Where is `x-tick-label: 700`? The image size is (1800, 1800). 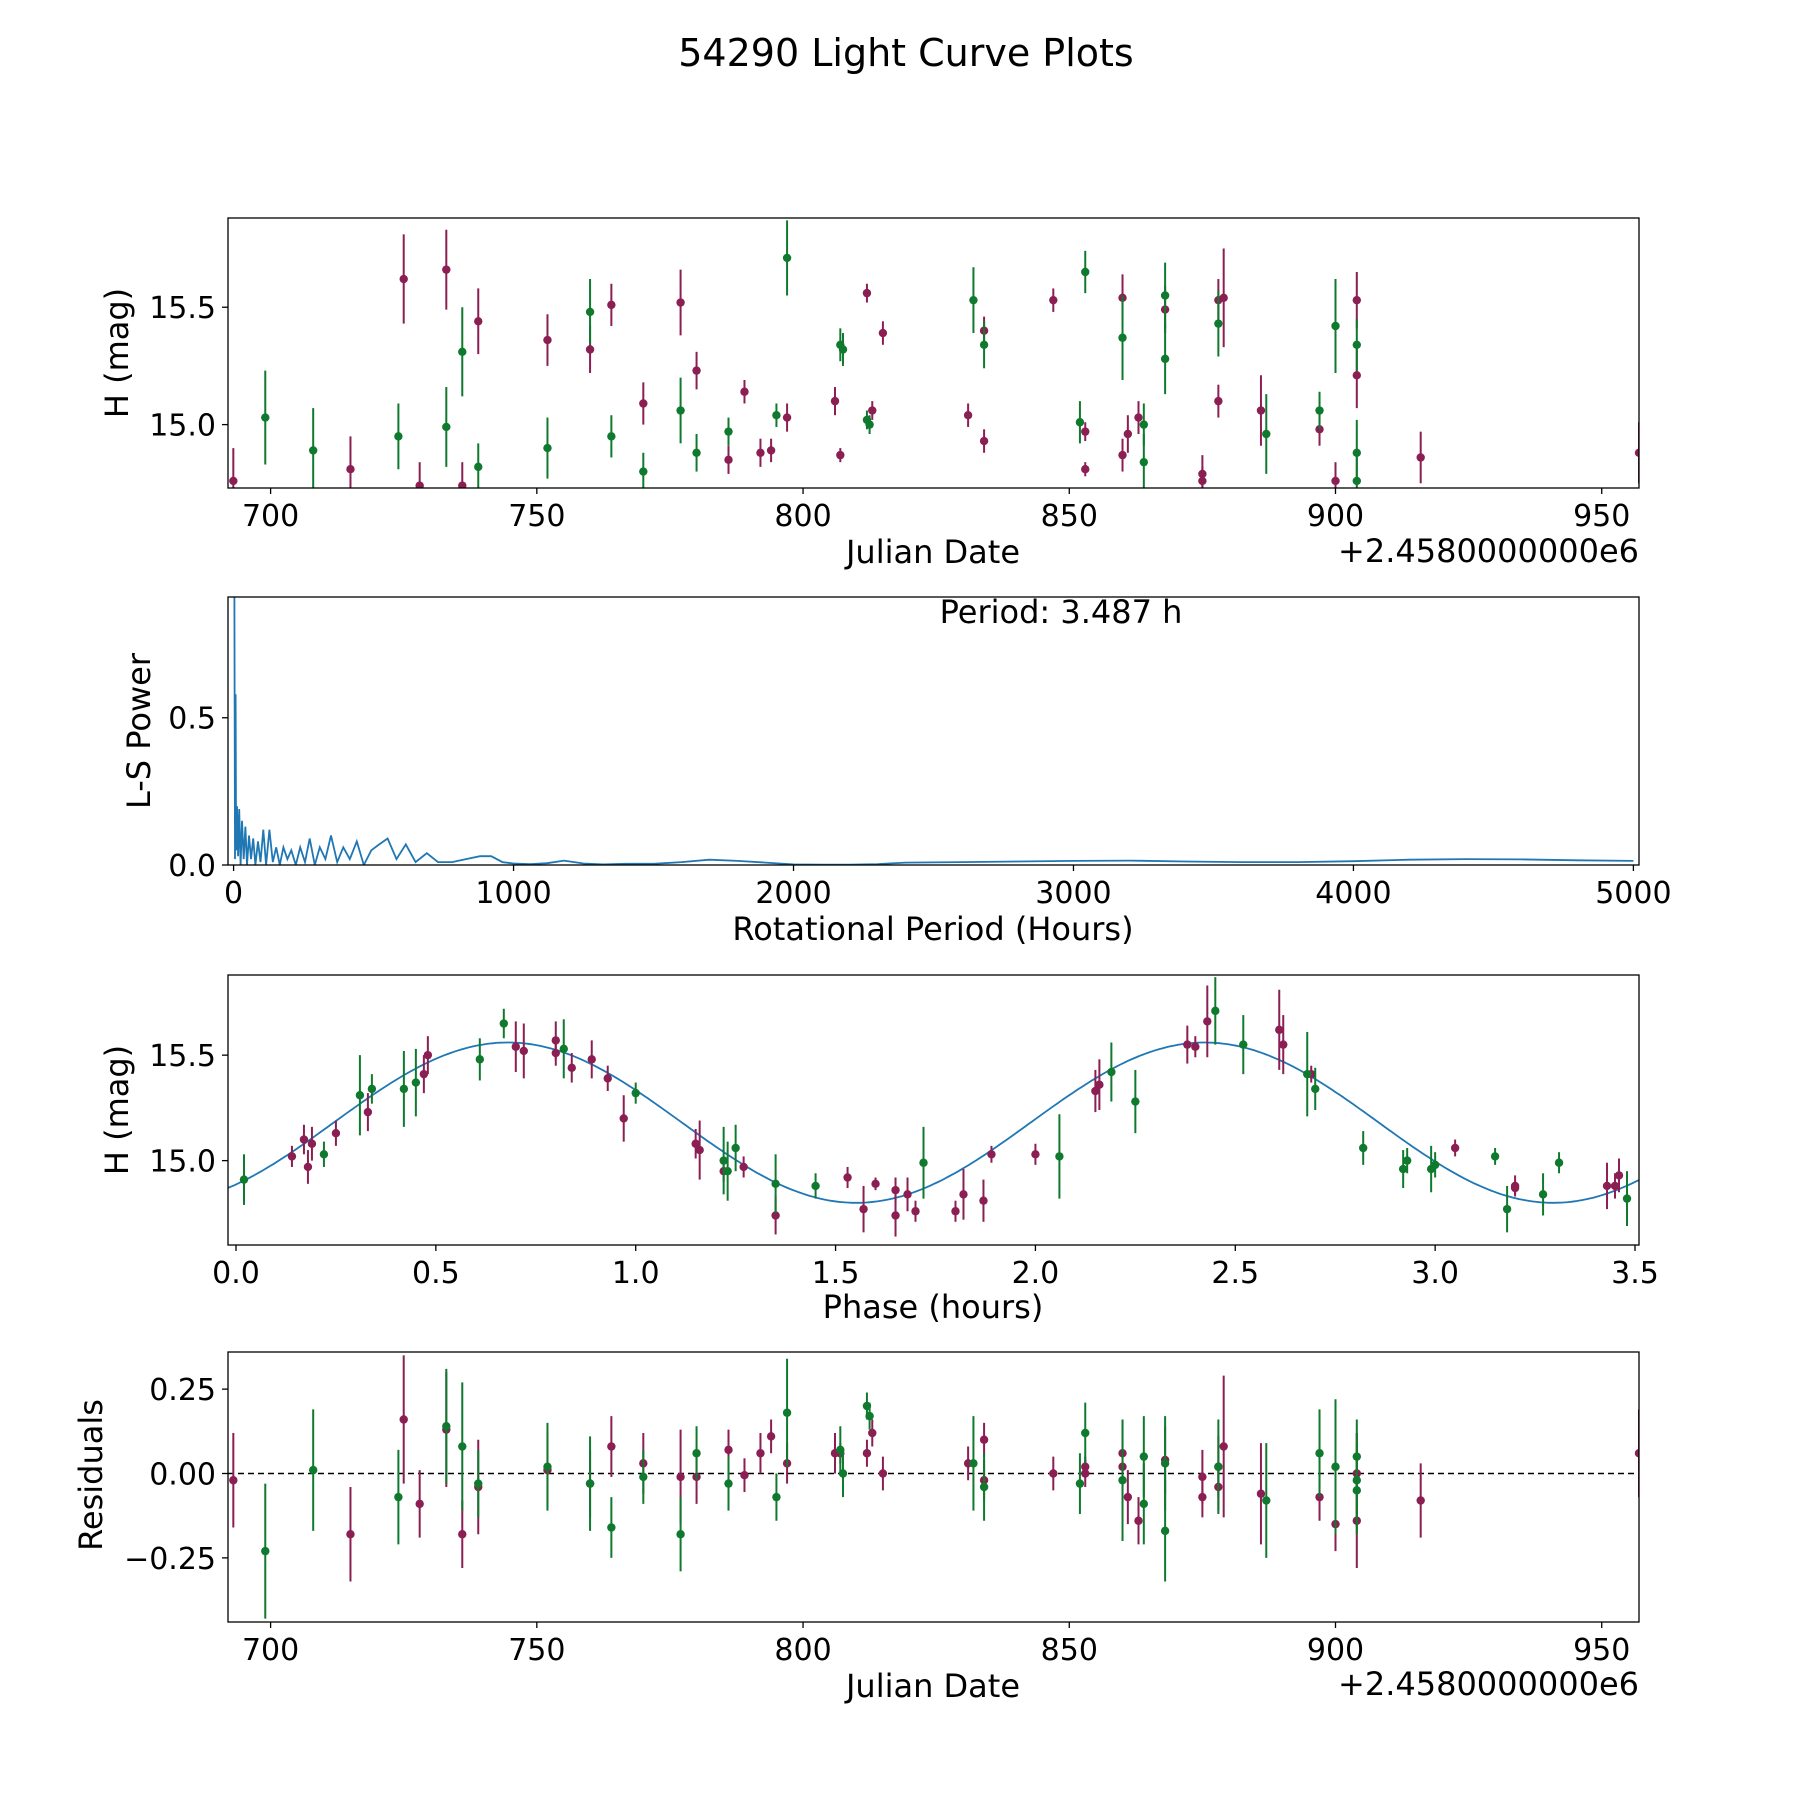
x-tick-label: 700 is located at coordinates (270, 516).